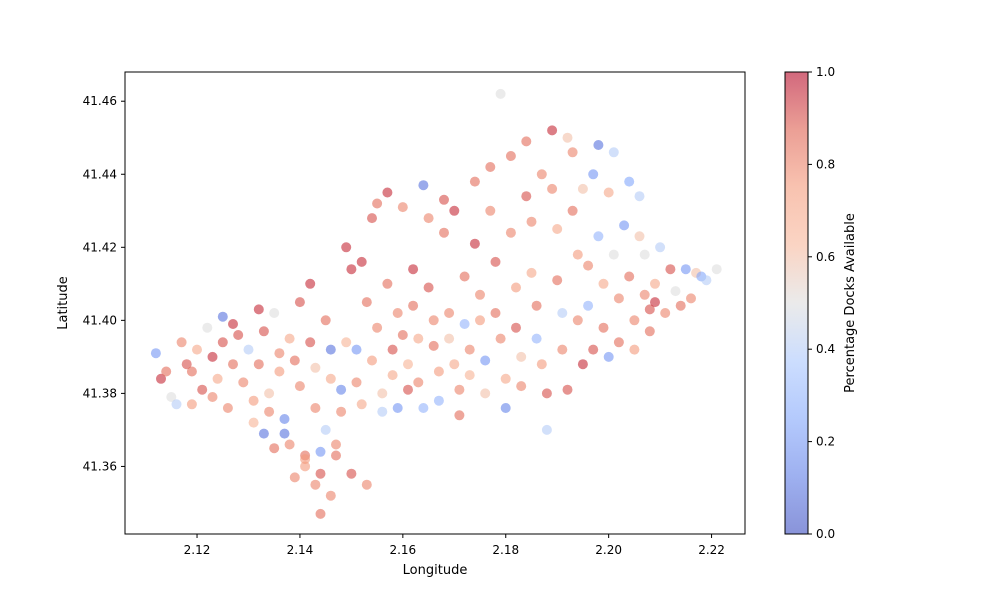 The height and width of the screenshot is (600, 1000). I want to click on y-tick-label: 41.36, so click(100, 466).